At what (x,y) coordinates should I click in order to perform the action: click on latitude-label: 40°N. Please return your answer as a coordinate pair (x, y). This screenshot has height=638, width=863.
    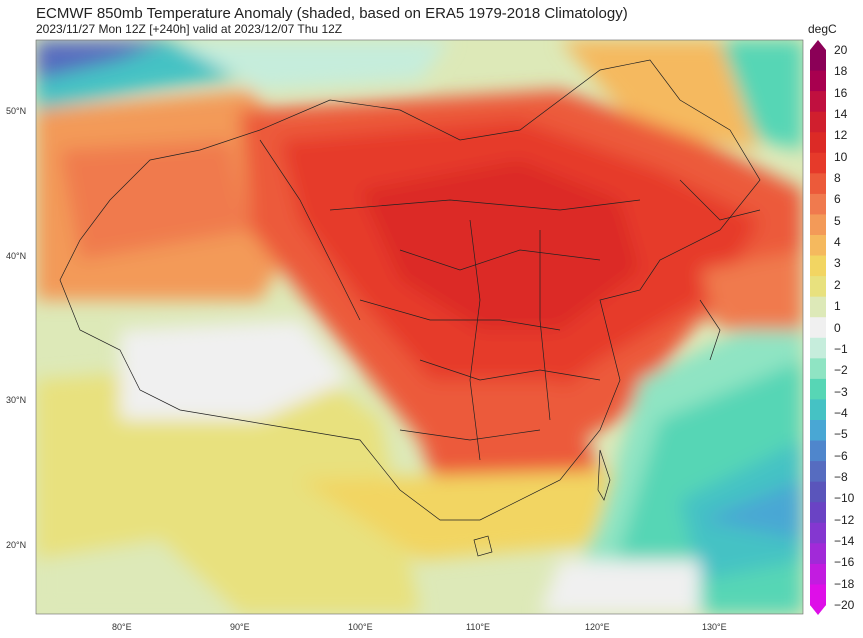
    Looking at the image, I should click on (16, 256).